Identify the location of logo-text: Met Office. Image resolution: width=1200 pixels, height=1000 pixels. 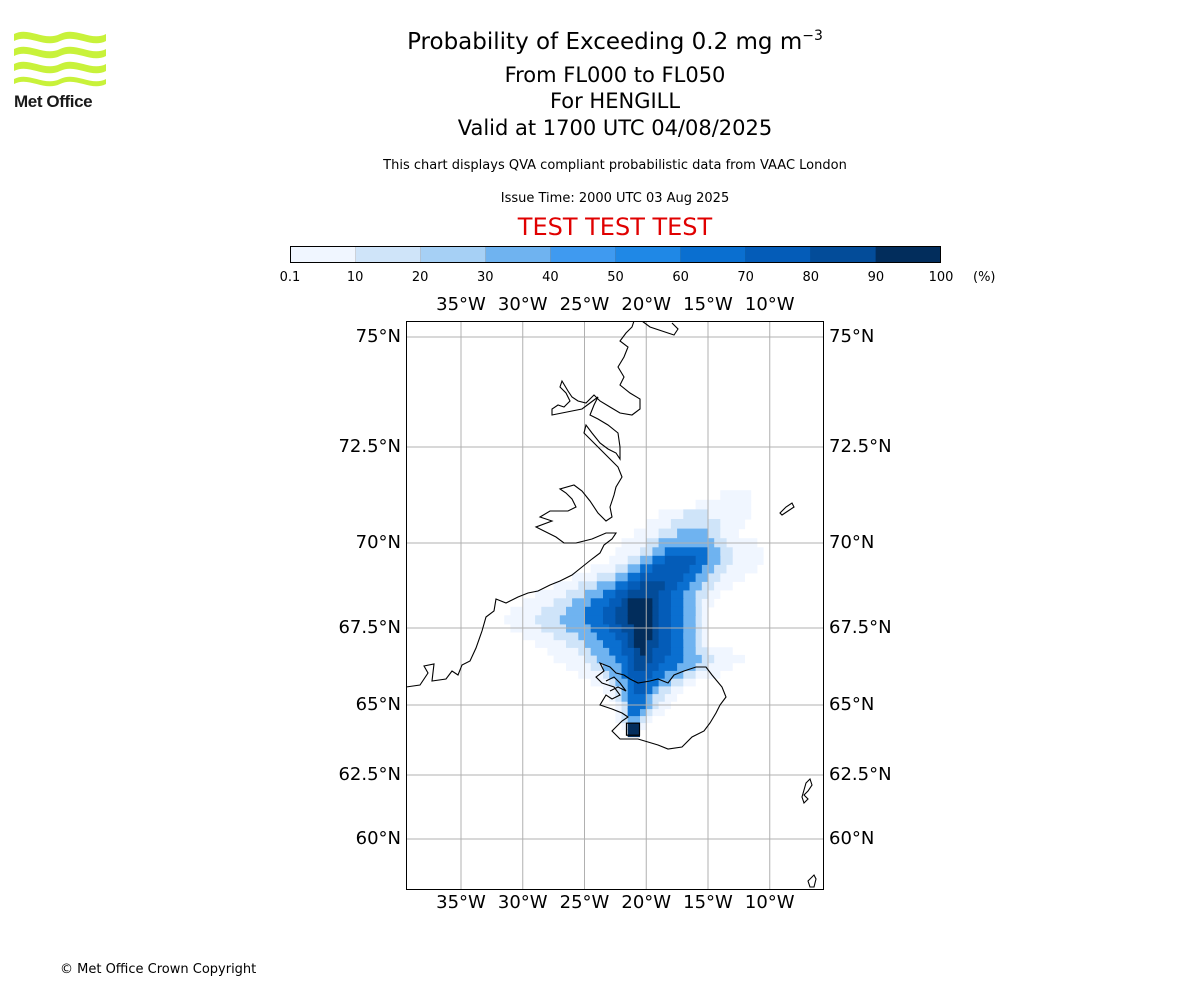
(53, 101).